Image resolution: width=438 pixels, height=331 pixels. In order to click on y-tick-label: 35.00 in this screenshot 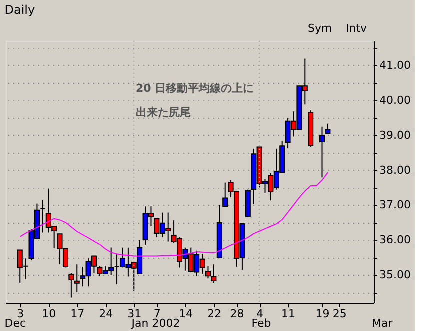, I will do `click(395, 275)`.